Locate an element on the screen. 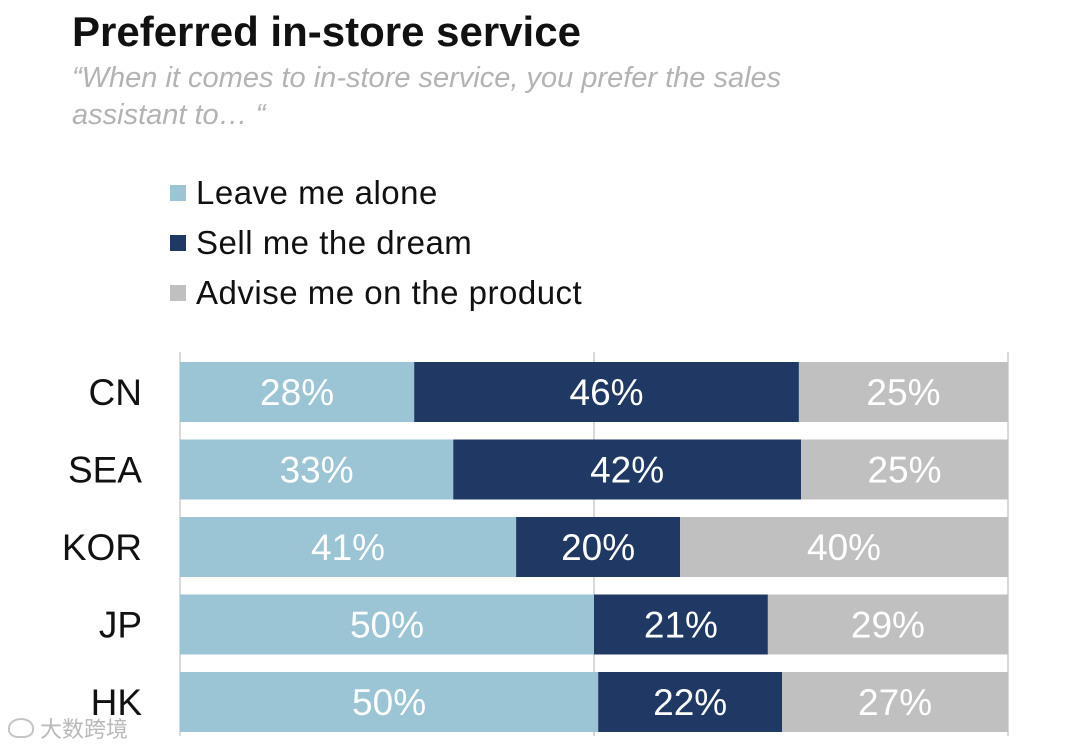 The height and width of the screenshot is (748, 1080). data-label-sea-series-0: 33% is located at coordinates (317, 470).